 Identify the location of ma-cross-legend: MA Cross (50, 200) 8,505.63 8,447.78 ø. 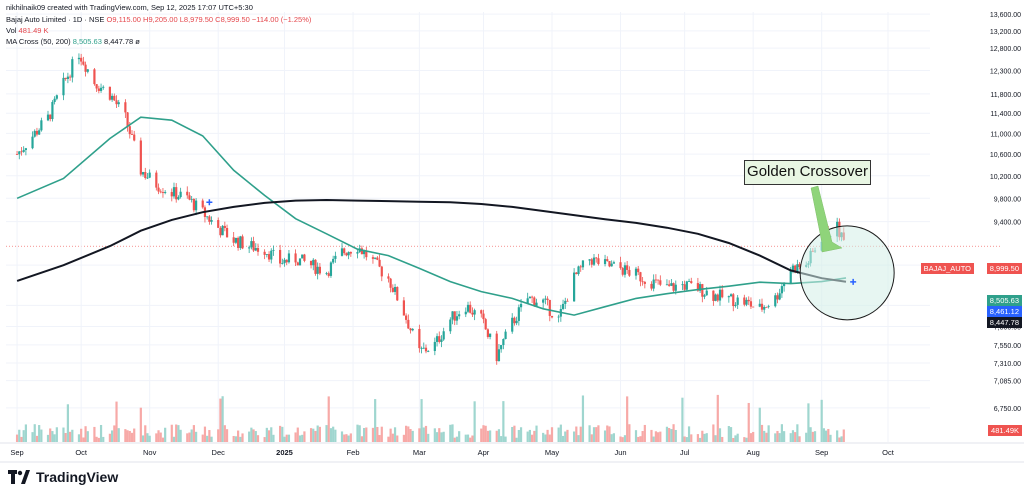
(73, 41).